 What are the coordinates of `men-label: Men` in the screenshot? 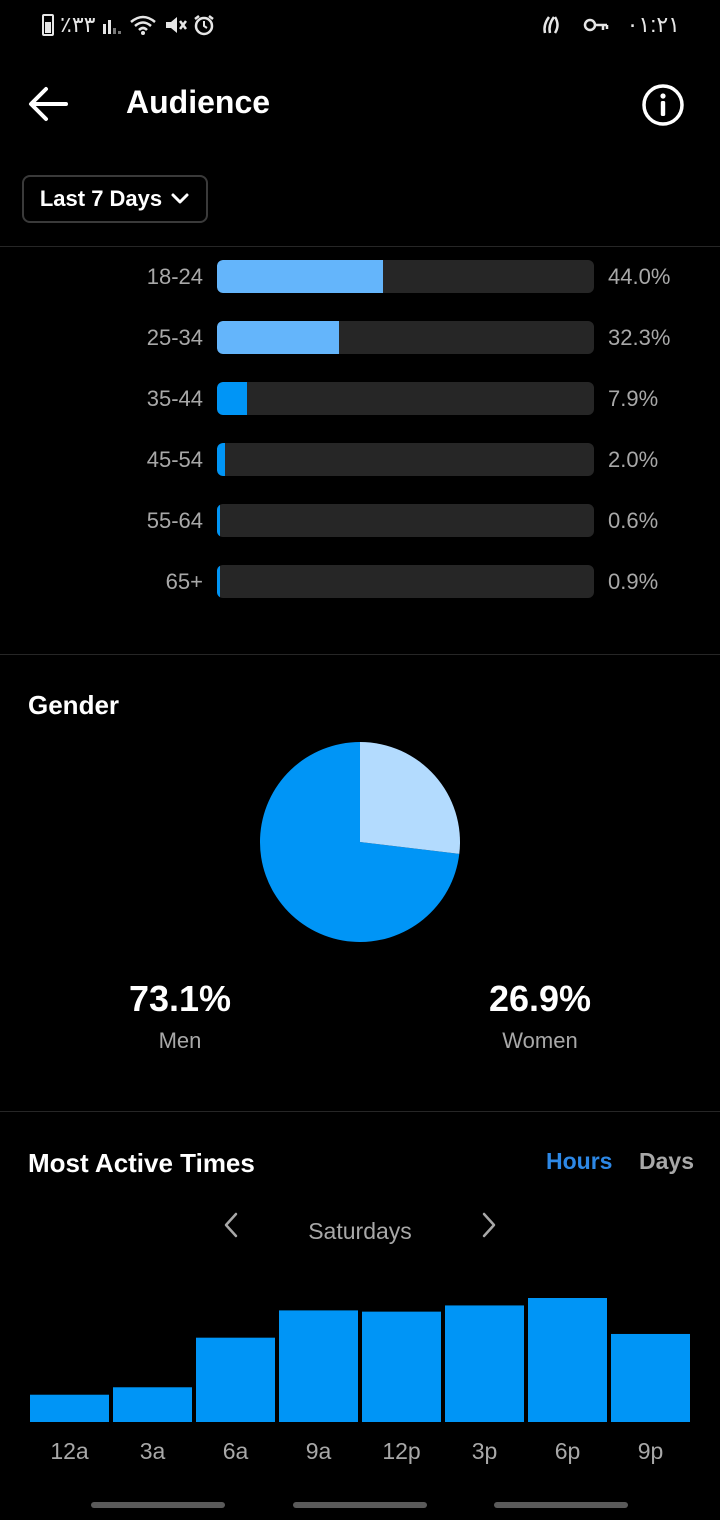 It's located at (180, 1040).